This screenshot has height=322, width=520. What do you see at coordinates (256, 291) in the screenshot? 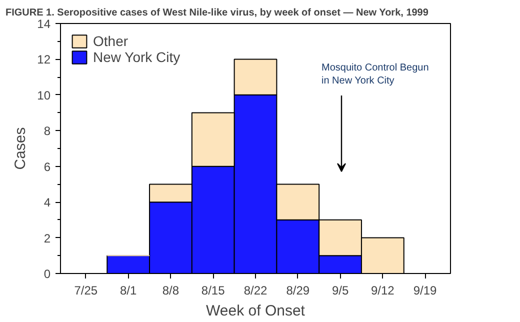
I see `x-tick-label: 8/22` at bounding box center [256, 291].